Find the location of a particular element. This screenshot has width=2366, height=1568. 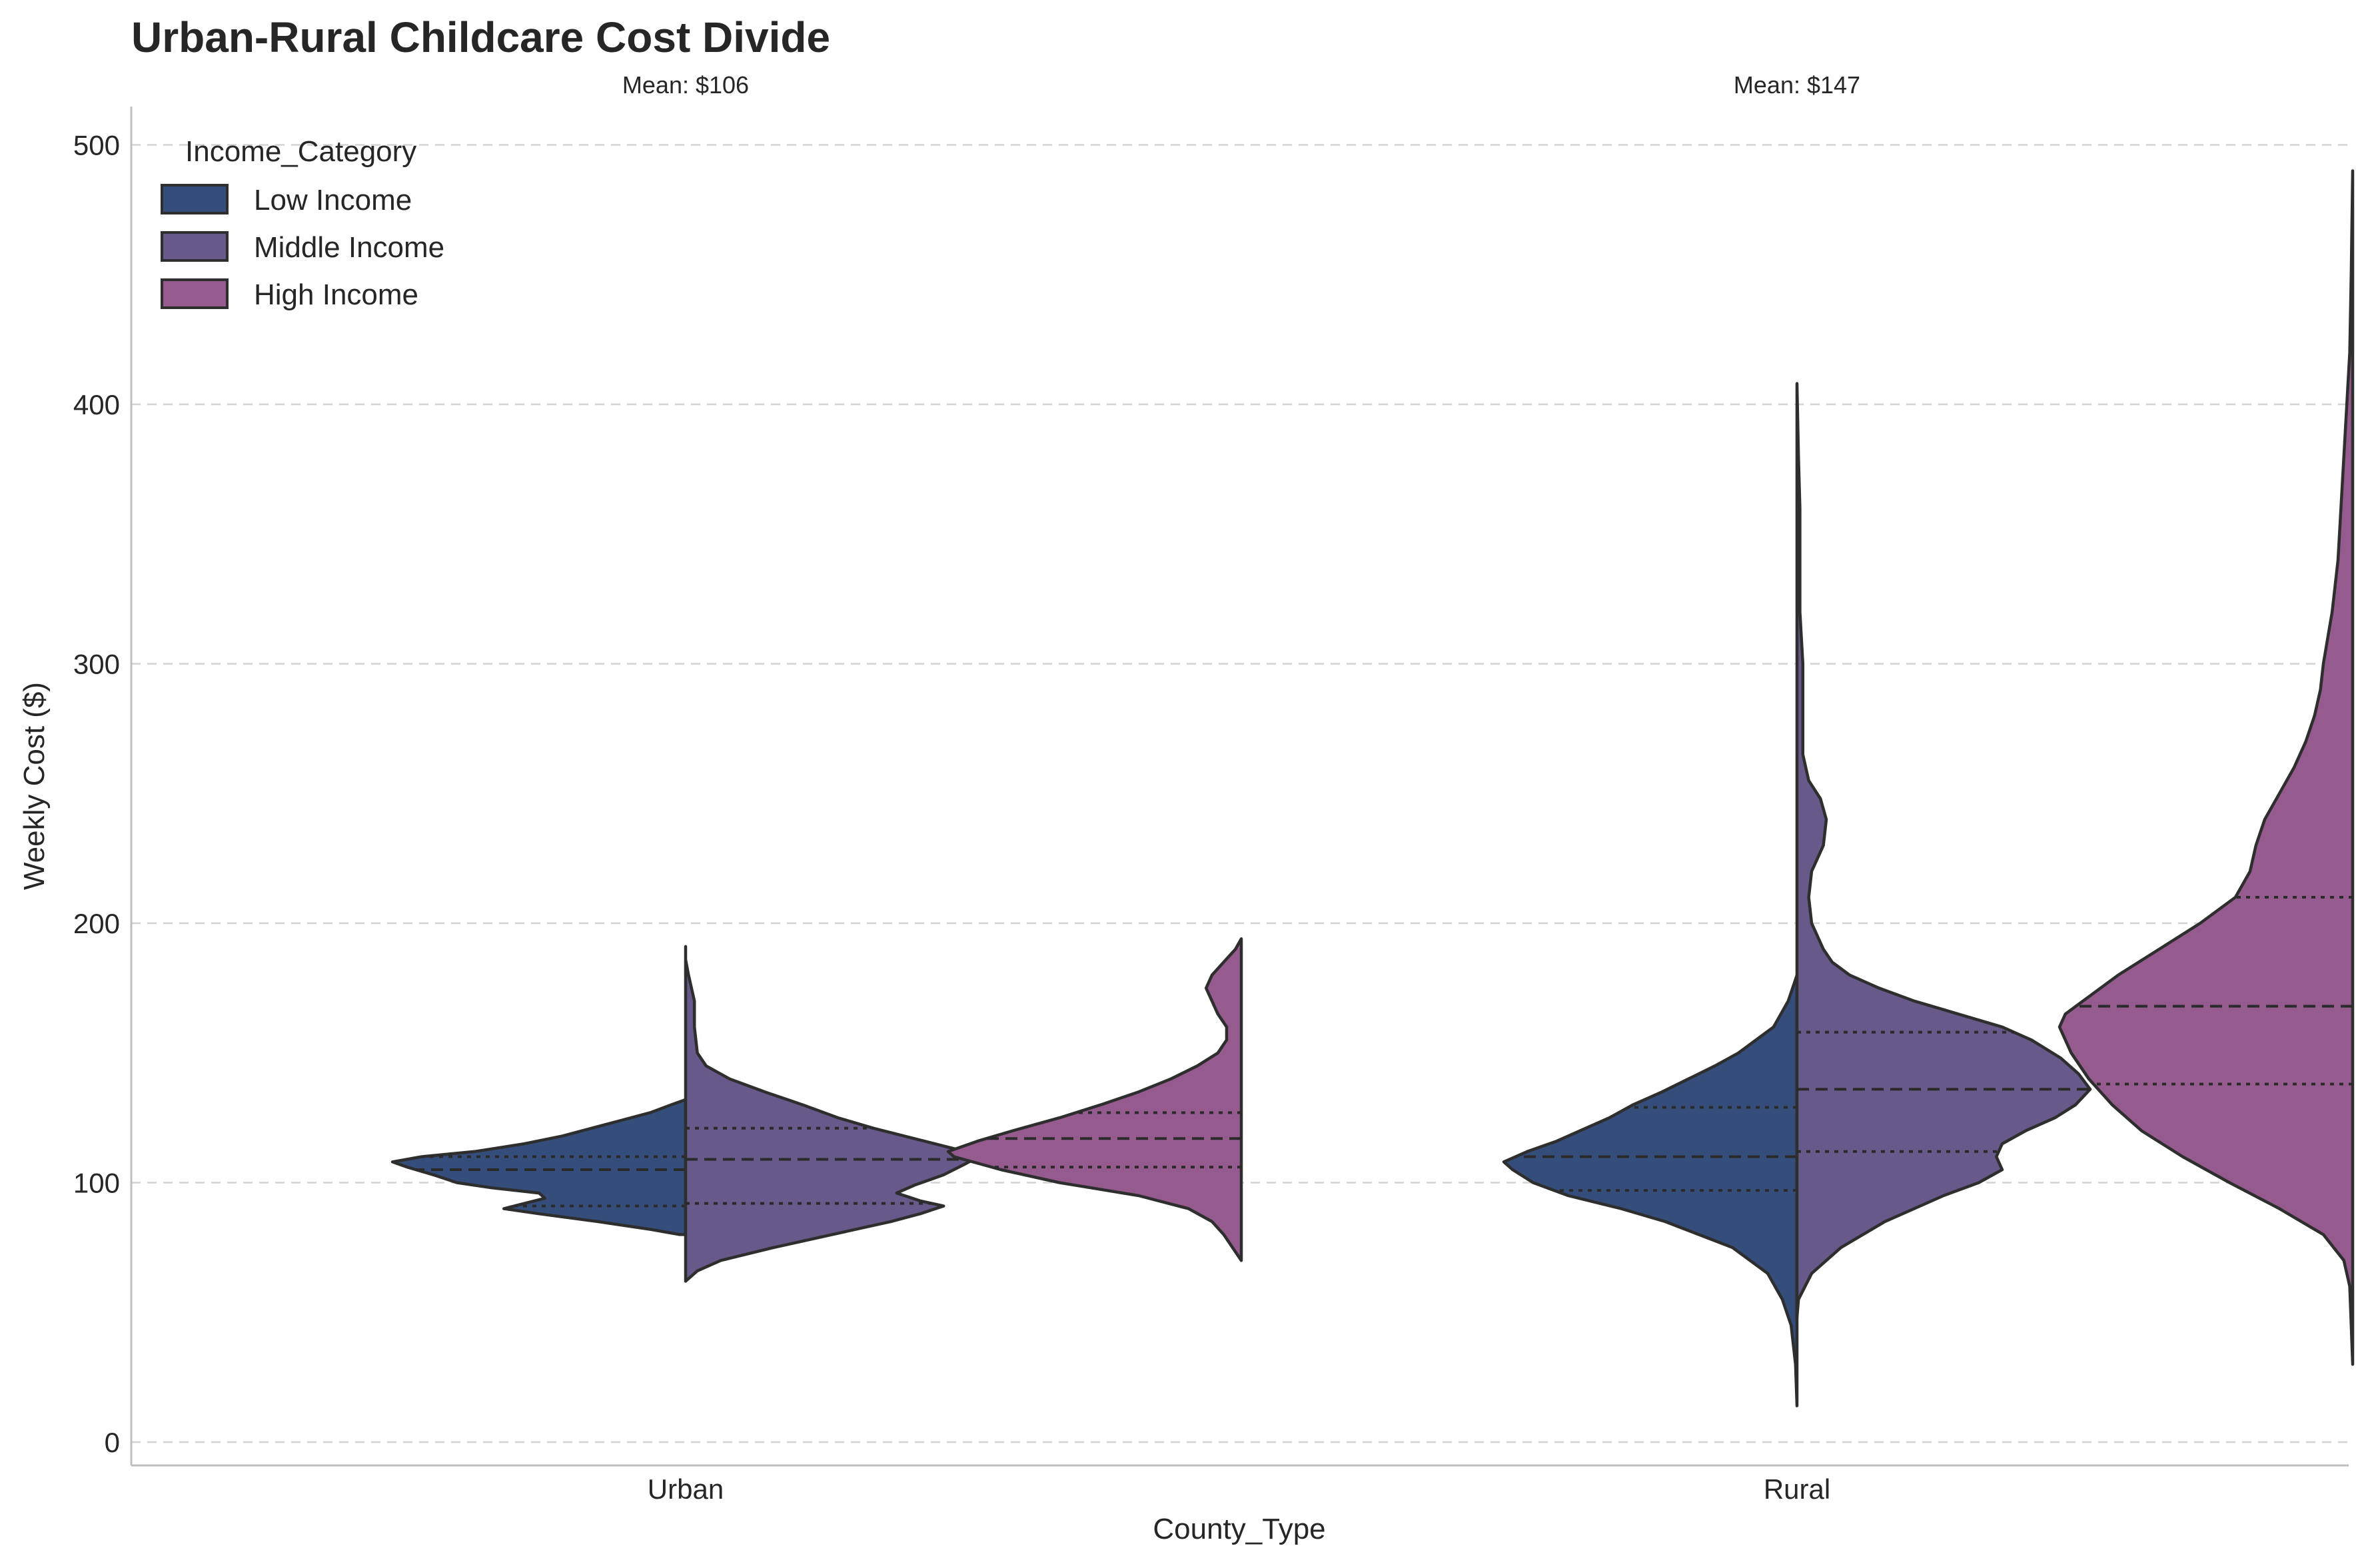

mean-annotation: Mean: $147 is located at coordinates (1797, 85).